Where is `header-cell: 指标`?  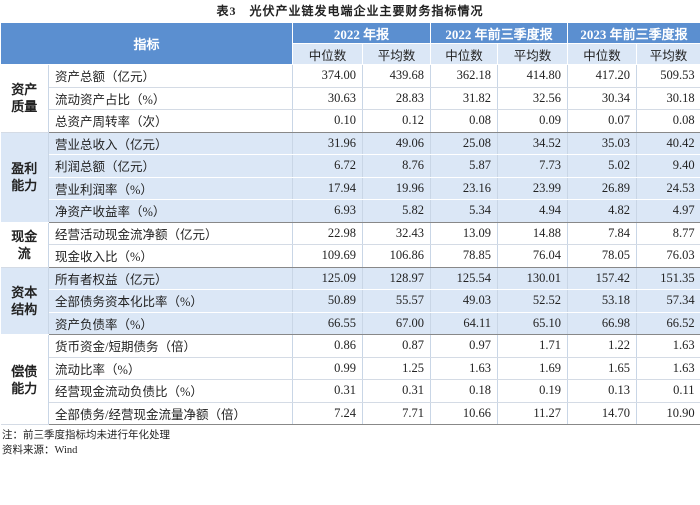 header-cell: 指标 is located at coordinates (147, 43).